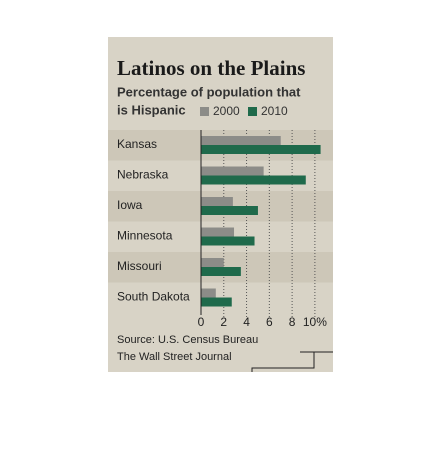 The height and width of the screenshot is (466, 442). Describe the element at coordinates (226, 111) in the screenshot. I see `legend-label: 2000` at that location.